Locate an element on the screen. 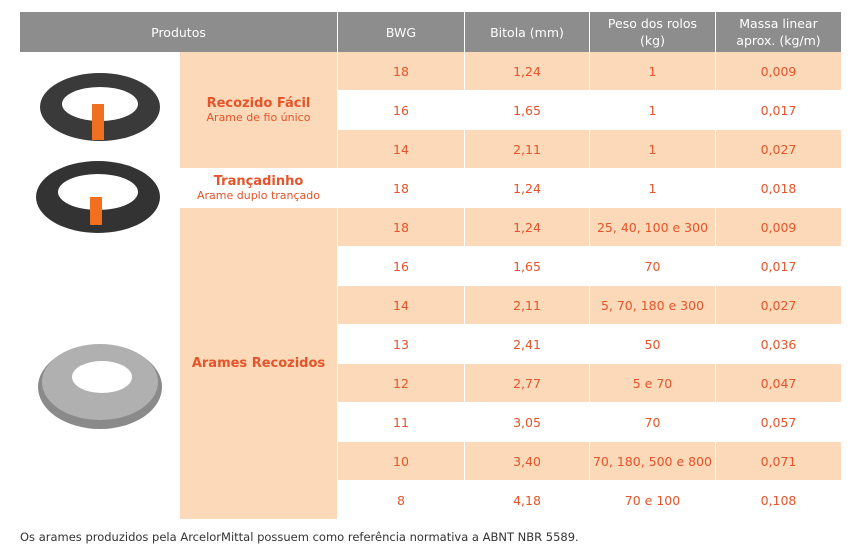 Image resolution: width=868 pixels, height=559 pixels. cell-text: 0,036 is located at coordinates (778, 344).